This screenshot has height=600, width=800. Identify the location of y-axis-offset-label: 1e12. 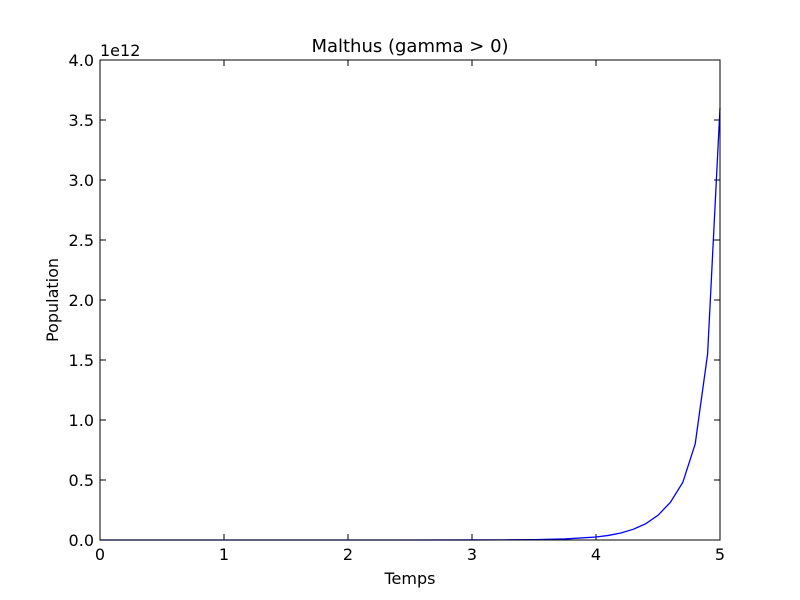
(120, 50).